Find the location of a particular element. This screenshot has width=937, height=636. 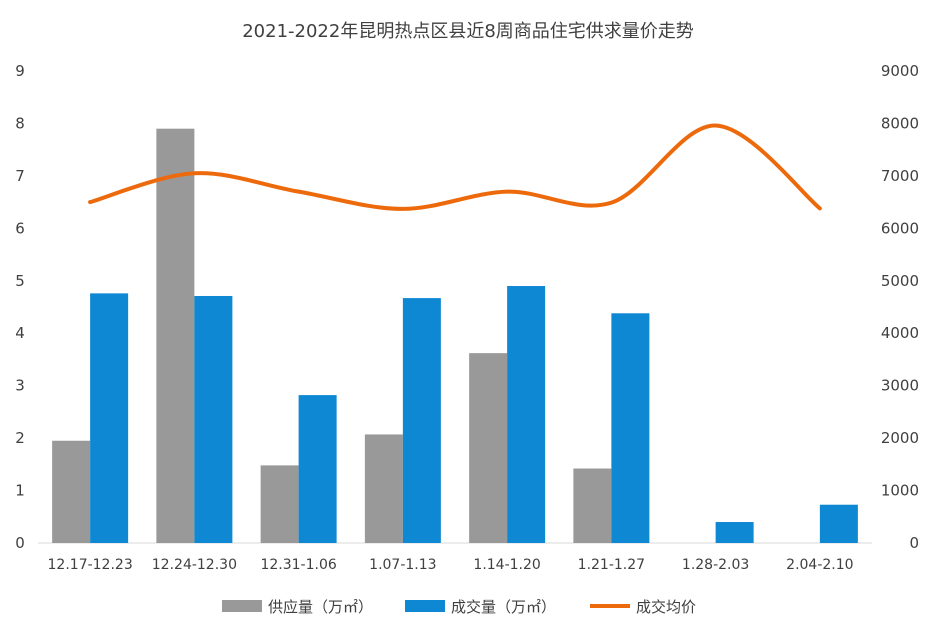

right-tick-label: 7000 is located at coordinates (900, 176).